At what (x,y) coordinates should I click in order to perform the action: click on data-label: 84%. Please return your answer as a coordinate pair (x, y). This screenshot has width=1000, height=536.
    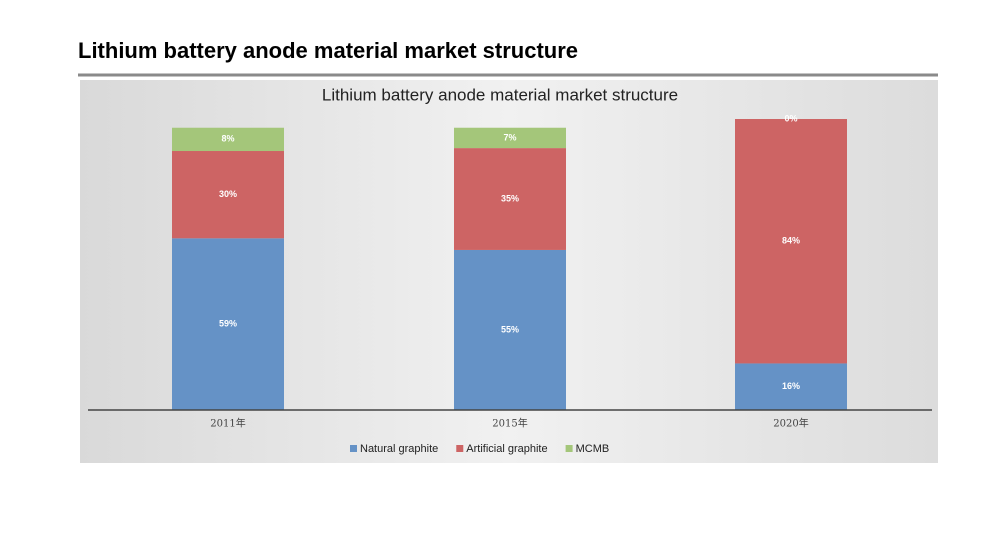
    Looking at the image, I should click on (791, 241).